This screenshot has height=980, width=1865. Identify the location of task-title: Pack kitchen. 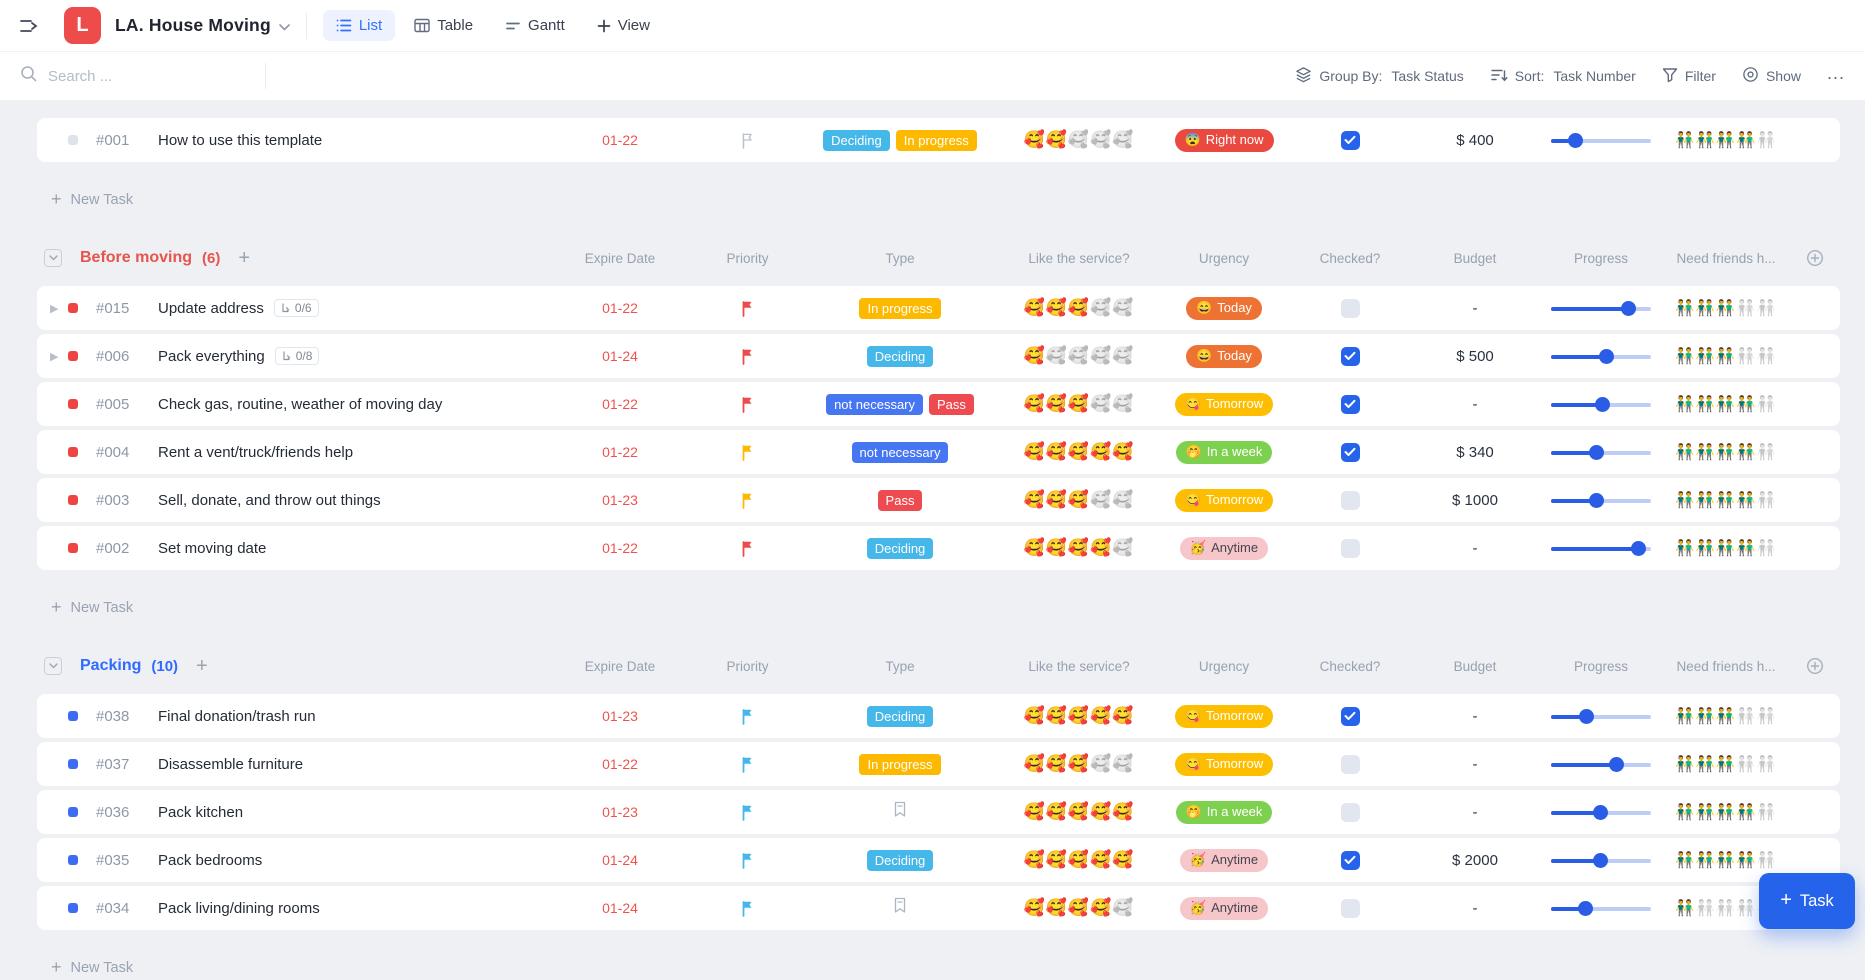
(201, 812).